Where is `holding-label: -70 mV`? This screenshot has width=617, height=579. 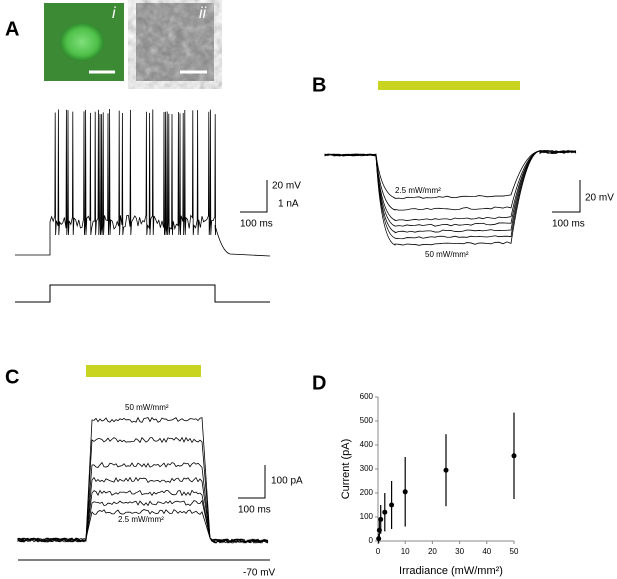 holding-label: -70 mV is located at coordinates (259, 573).